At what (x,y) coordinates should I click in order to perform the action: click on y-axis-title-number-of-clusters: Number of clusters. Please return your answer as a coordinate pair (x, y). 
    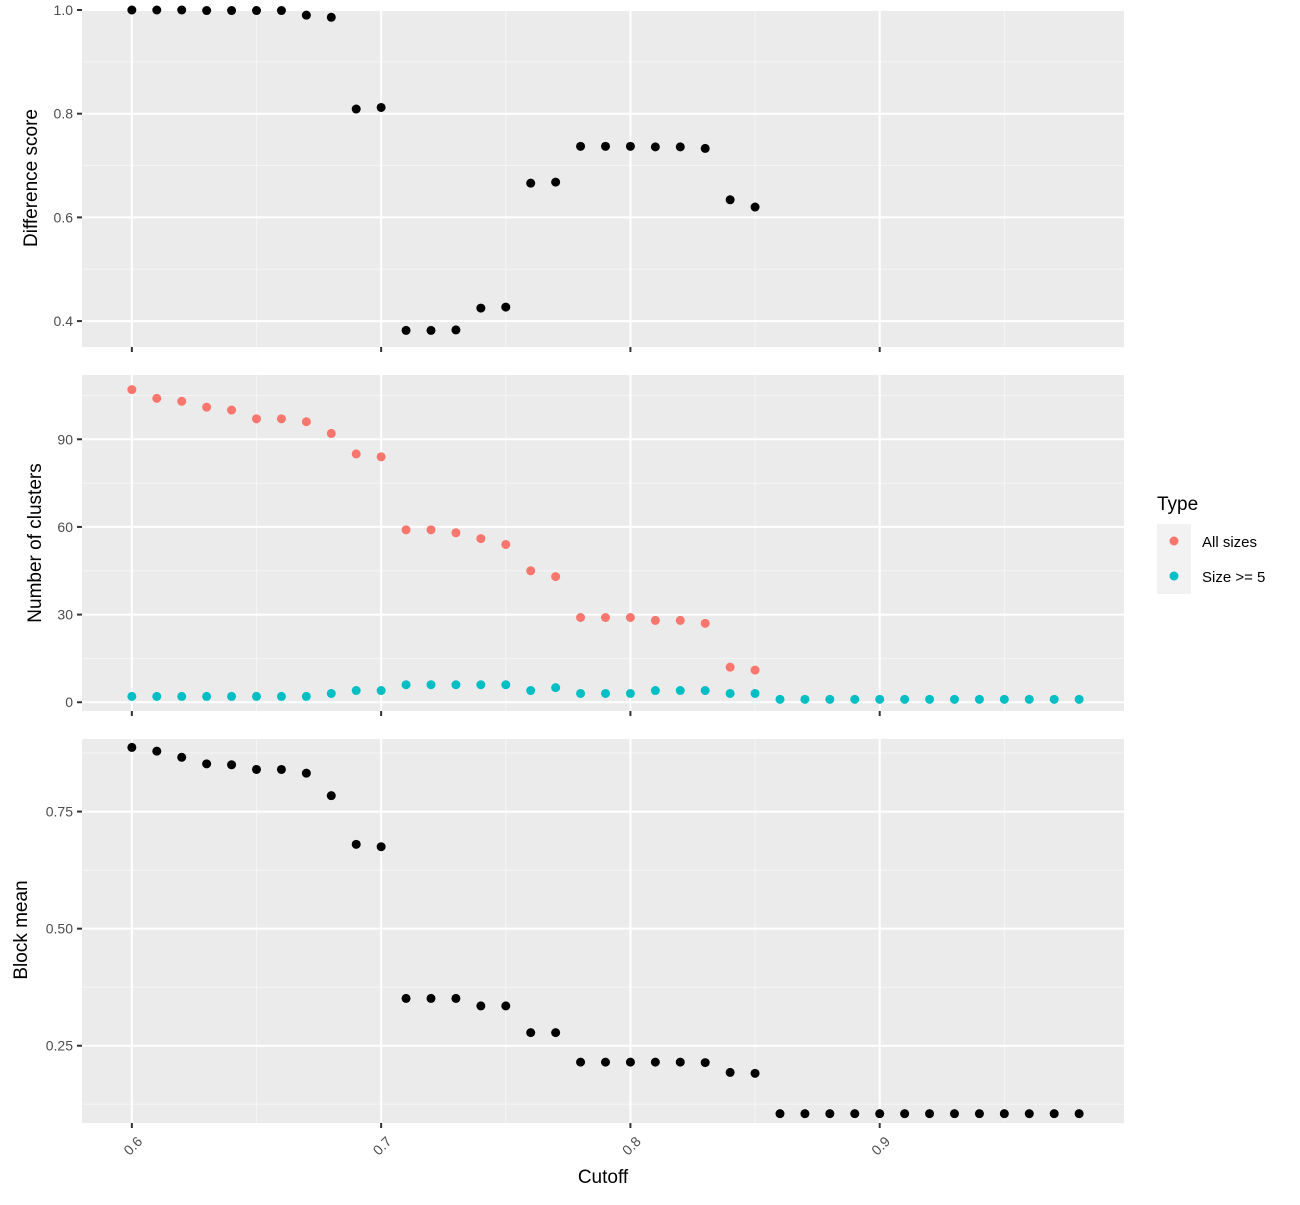
    Looking at the image, I should click on (35, 542).